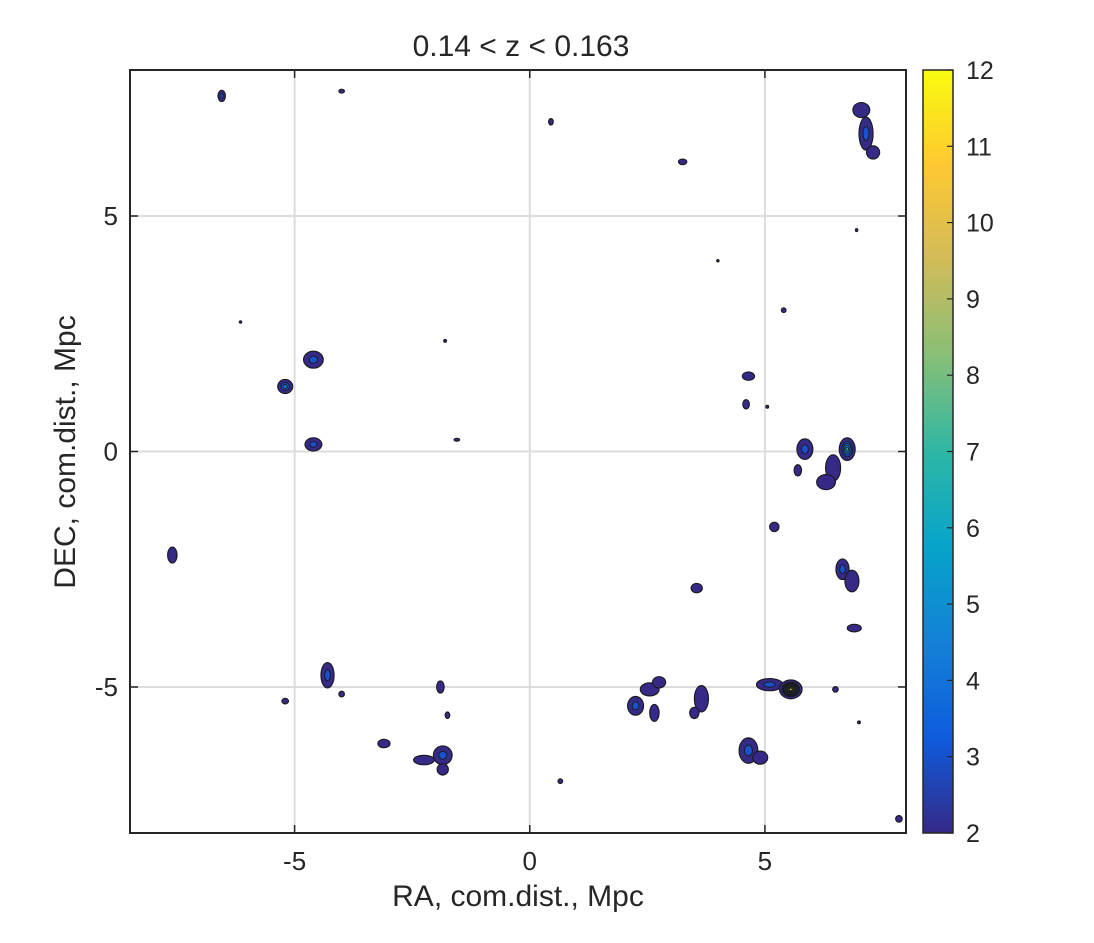 The height and width of the screenshot is (943, 1094). I want to click on colorbar-tick-label: 7, so click(973, 453).